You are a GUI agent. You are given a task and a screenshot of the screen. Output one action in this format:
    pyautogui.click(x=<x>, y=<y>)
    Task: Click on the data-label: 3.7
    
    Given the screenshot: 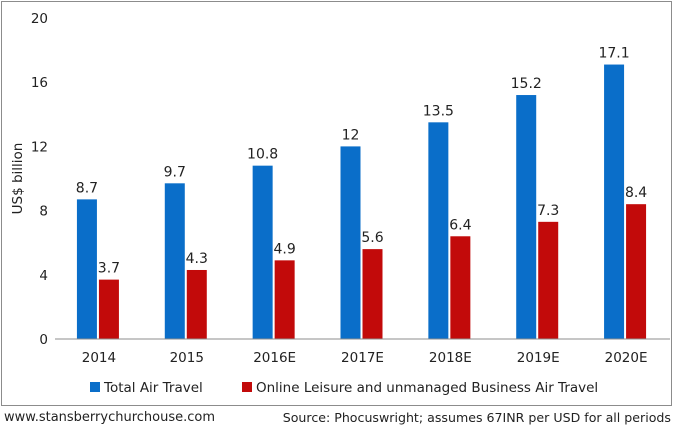 What is the action you would take?
    pyautogui.click(x=109, y=269)
    